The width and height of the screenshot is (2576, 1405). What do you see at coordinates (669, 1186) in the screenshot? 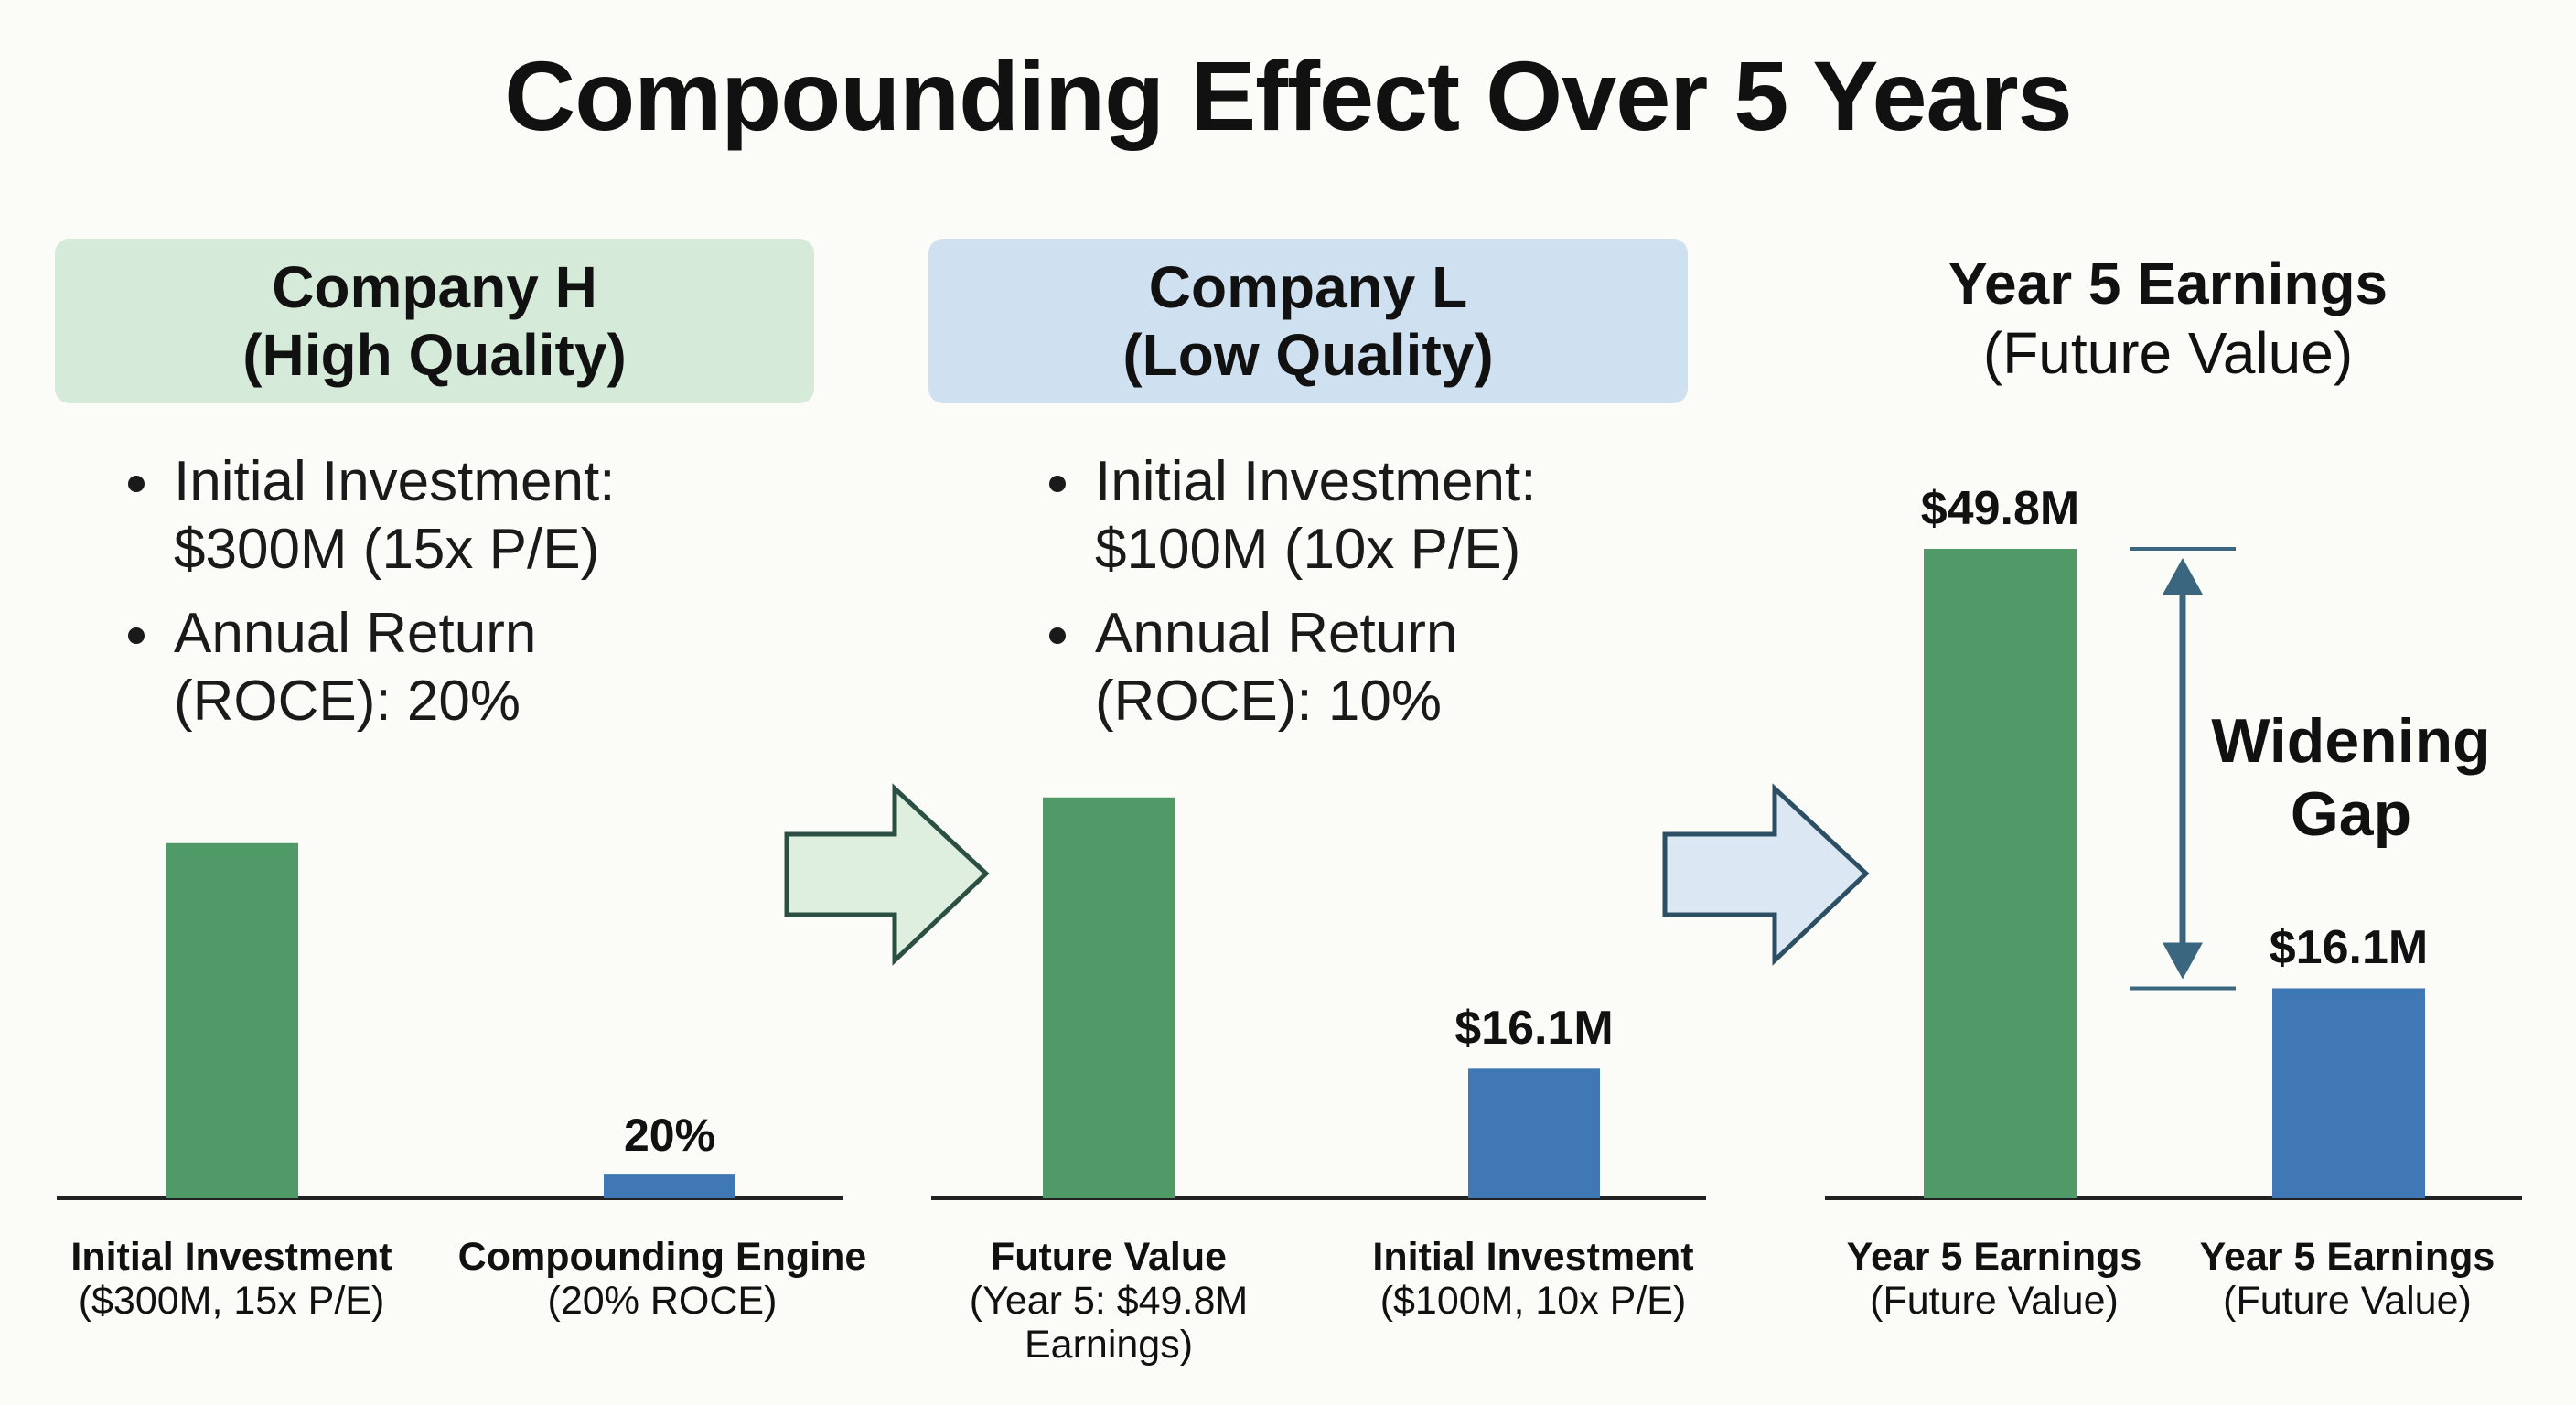
I see `bar-compounding-engine` at bounding box center [669, 1186].